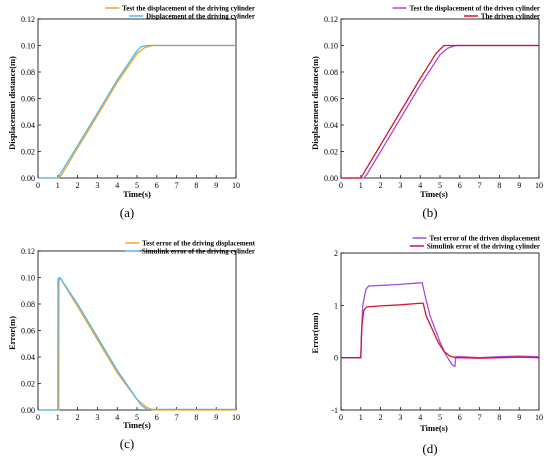 The image size is (550, 462). I want to click on chart-b-xtick-label: 1, so click(361, 185).